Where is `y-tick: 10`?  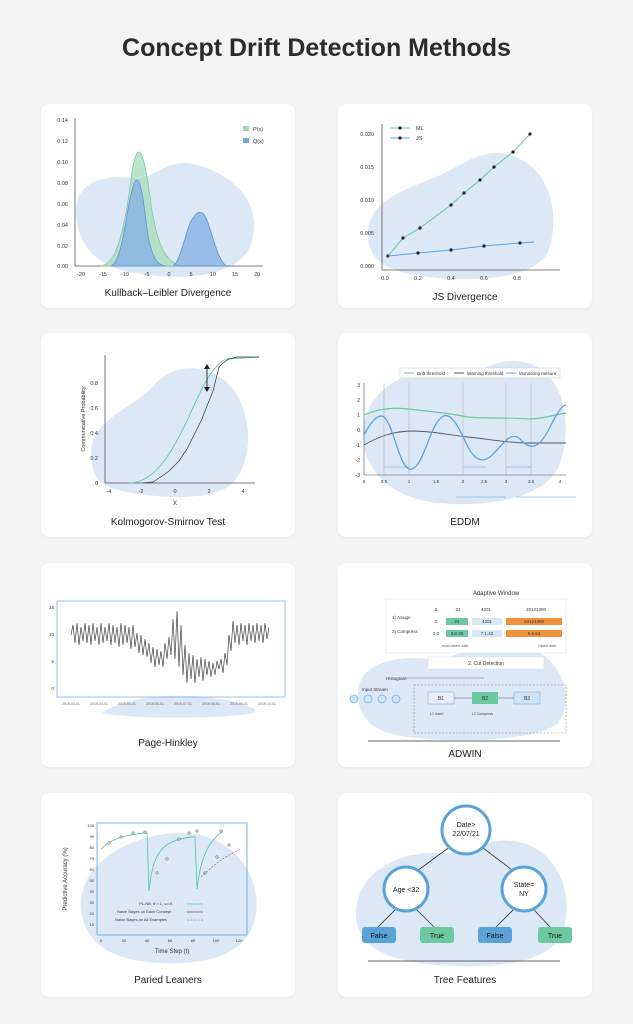 y-tick: 10 is located at coordinates (92, 924).